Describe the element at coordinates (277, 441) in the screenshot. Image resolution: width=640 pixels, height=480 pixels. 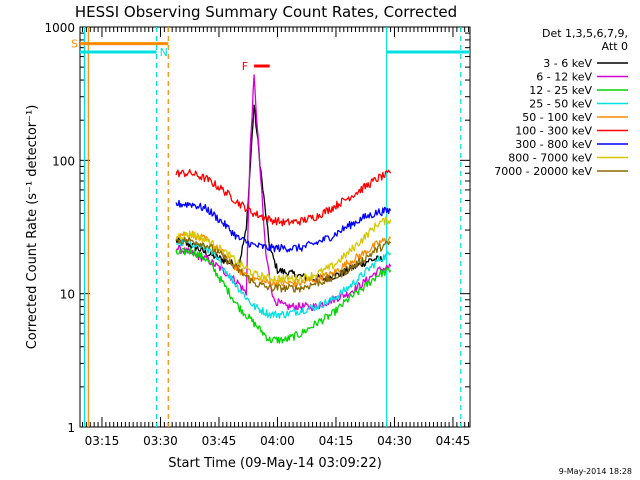
I see `x-tick-label: 04:00` at that location.